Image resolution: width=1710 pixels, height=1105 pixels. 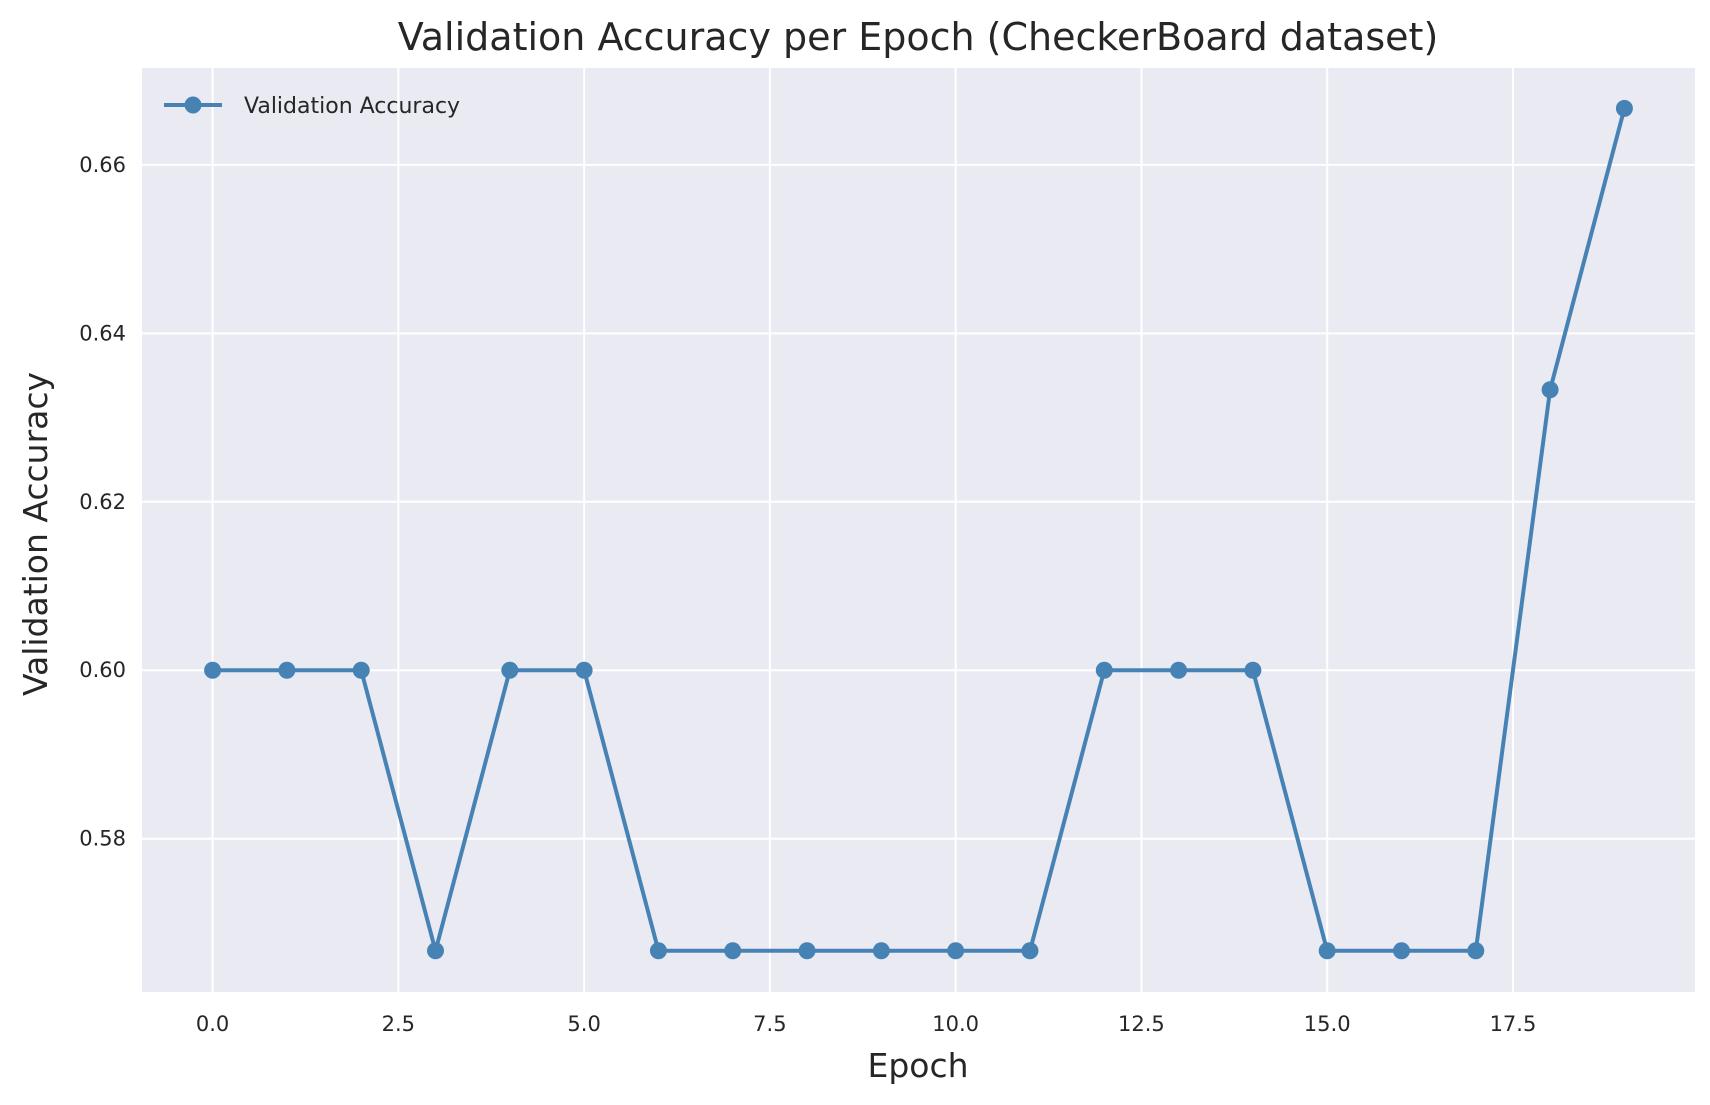 I want to click on x-tick-label: 15.0, so click(x=1327, y=1024).